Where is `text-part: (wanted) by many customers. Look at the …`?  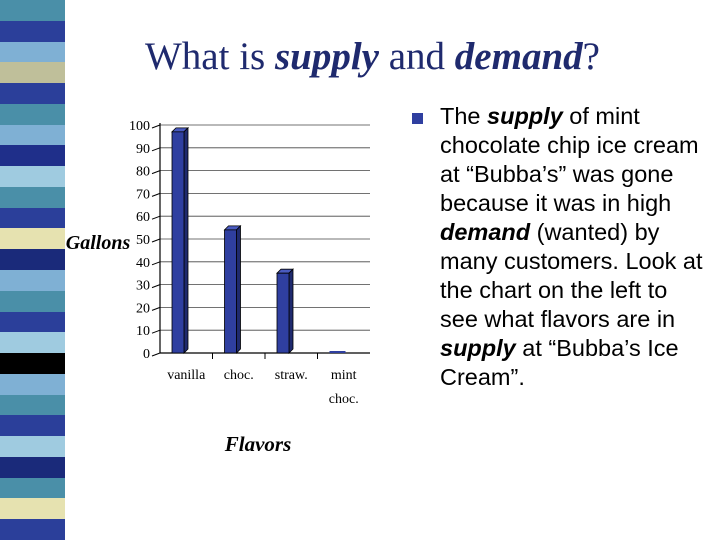
text-part: (wanted) by many customers. Look at the … is located at coordinates (571, 275).